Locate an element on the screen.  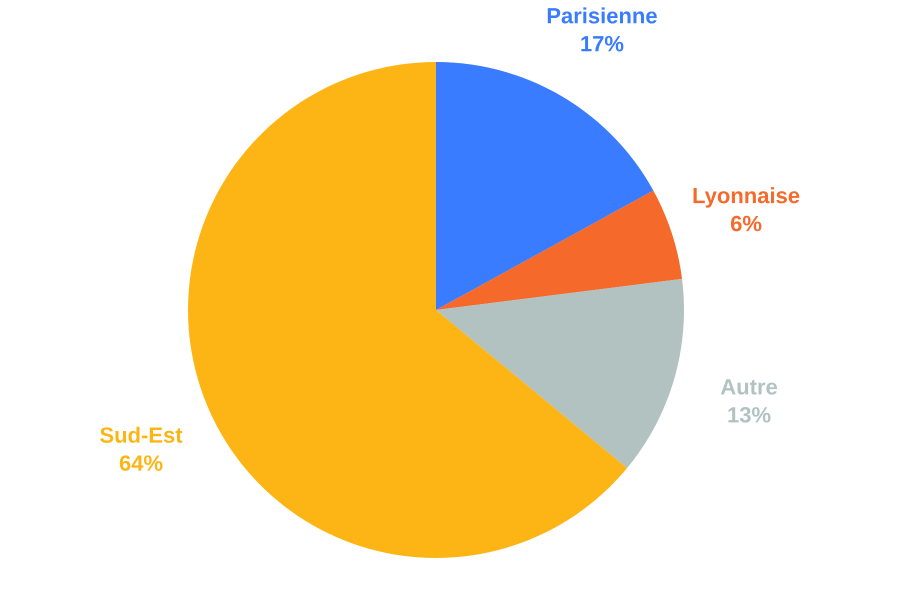
slice-label: Autre is located at coordinates (749, 387).